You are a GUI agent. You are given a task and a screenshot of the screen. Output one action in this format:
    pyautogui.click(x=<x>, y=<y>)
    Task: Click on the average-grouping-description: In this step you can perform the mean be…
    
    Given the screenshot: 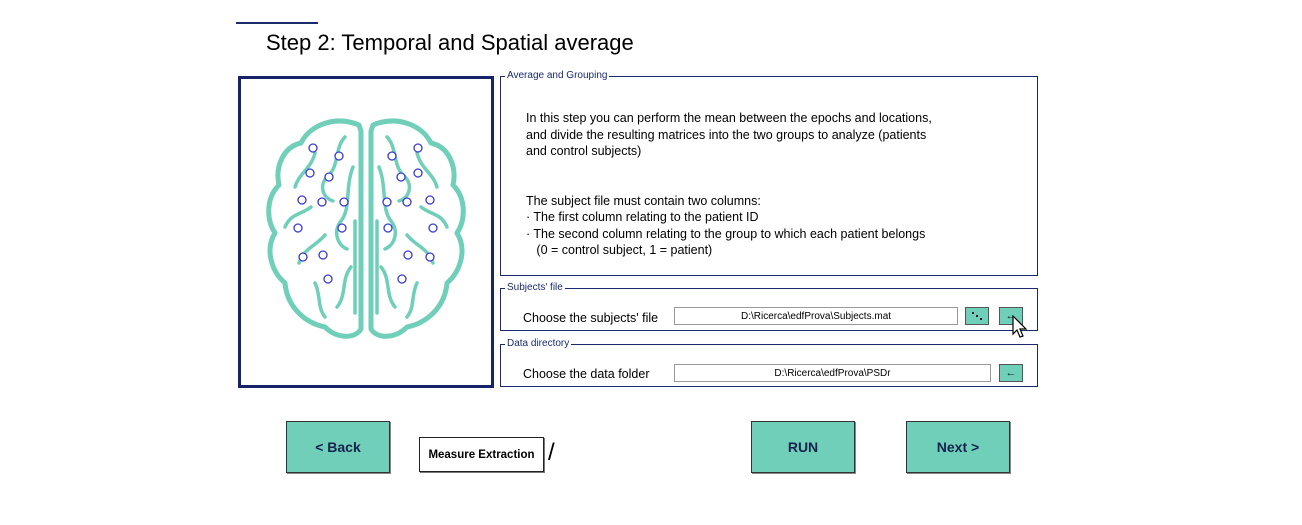 What is the action you would take?
    pyautogui.click(x=729, y=184)
    